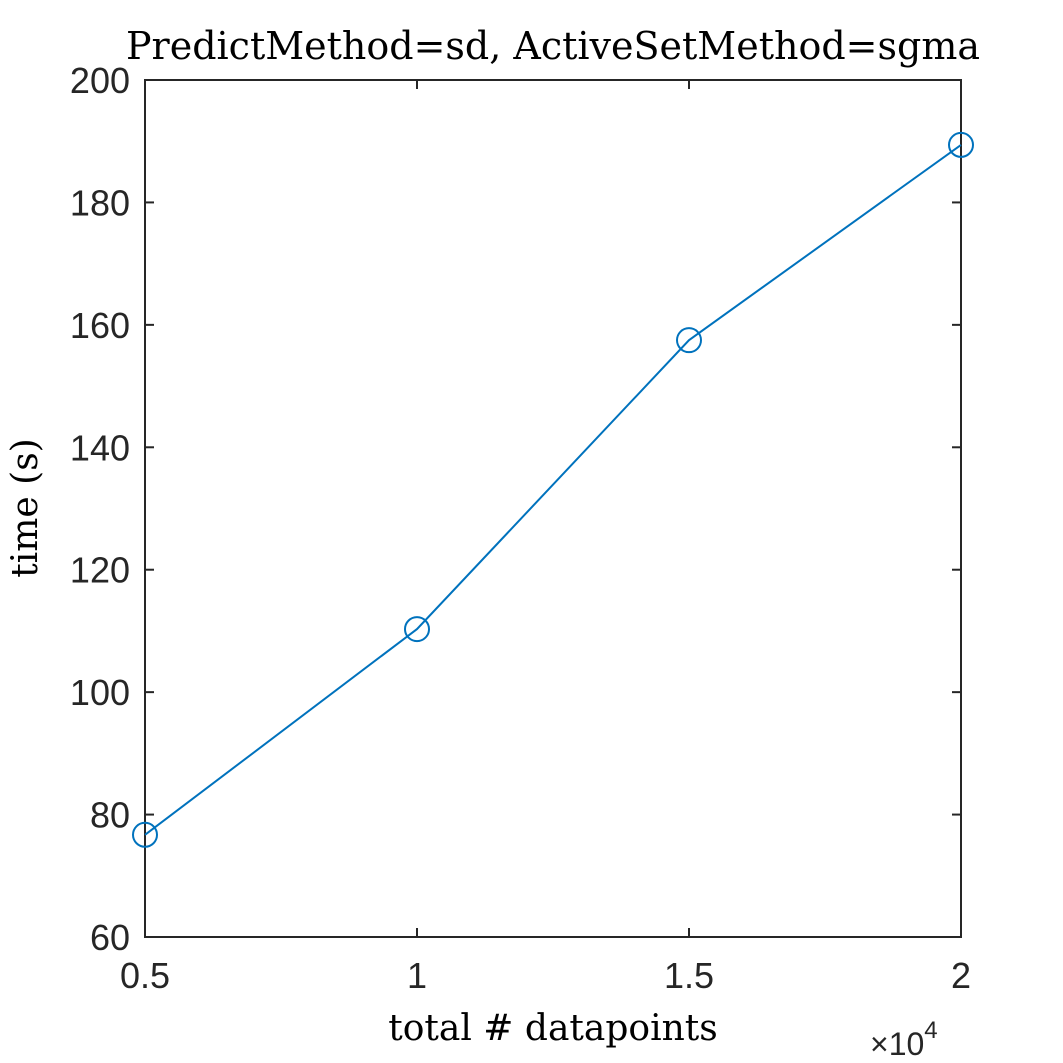  What do you see at coordinates (145, 975) in the screenshot?
I see `x-tick-label: 0.5` at bounding box center [145, 975].